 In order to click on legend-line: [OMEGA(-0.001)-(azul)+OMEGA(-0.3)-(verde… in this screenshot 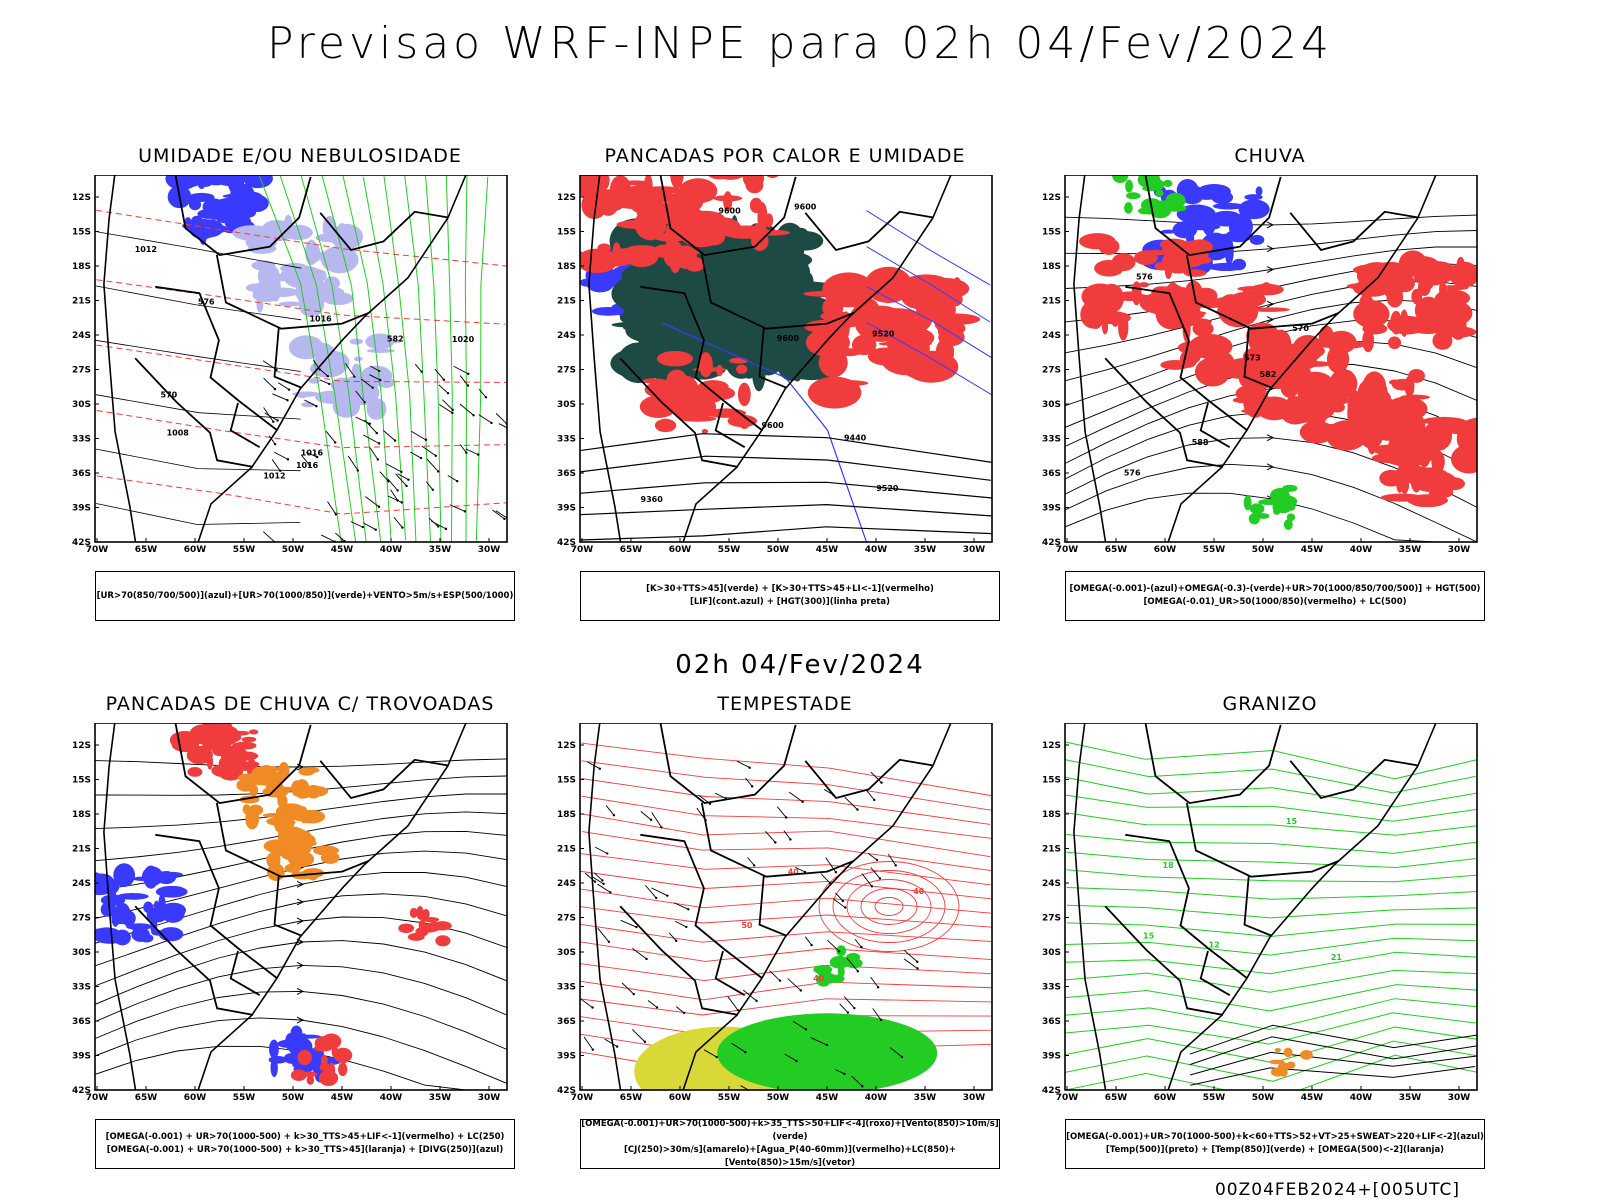, I will do `click(1275, 589)`.